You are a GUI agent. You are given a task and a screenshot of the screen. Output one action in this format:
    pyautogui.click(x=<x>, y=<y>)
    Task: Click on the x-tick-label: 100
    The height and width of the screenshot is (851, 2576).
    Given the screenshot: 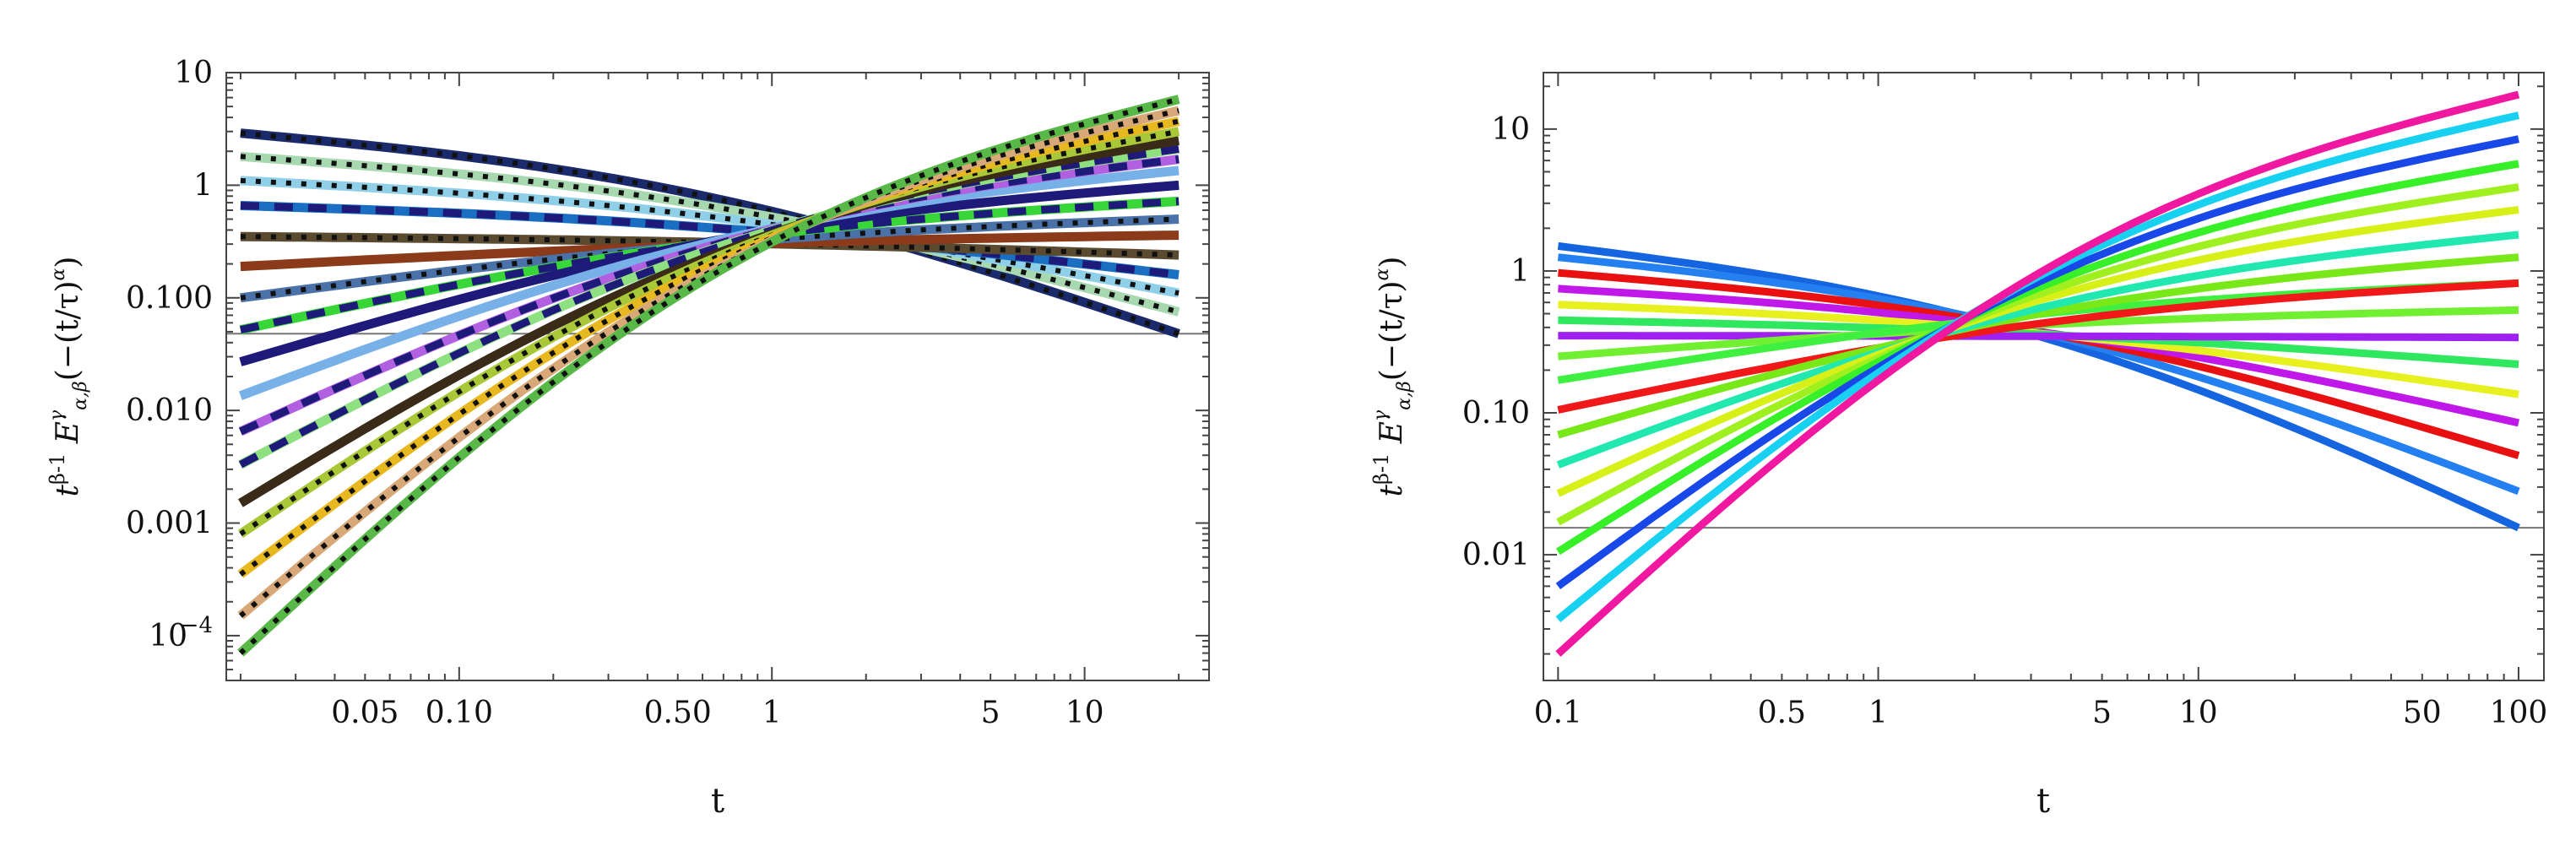 What is the action you would take?
    pyautogui.click(x=2519, y=713)
    